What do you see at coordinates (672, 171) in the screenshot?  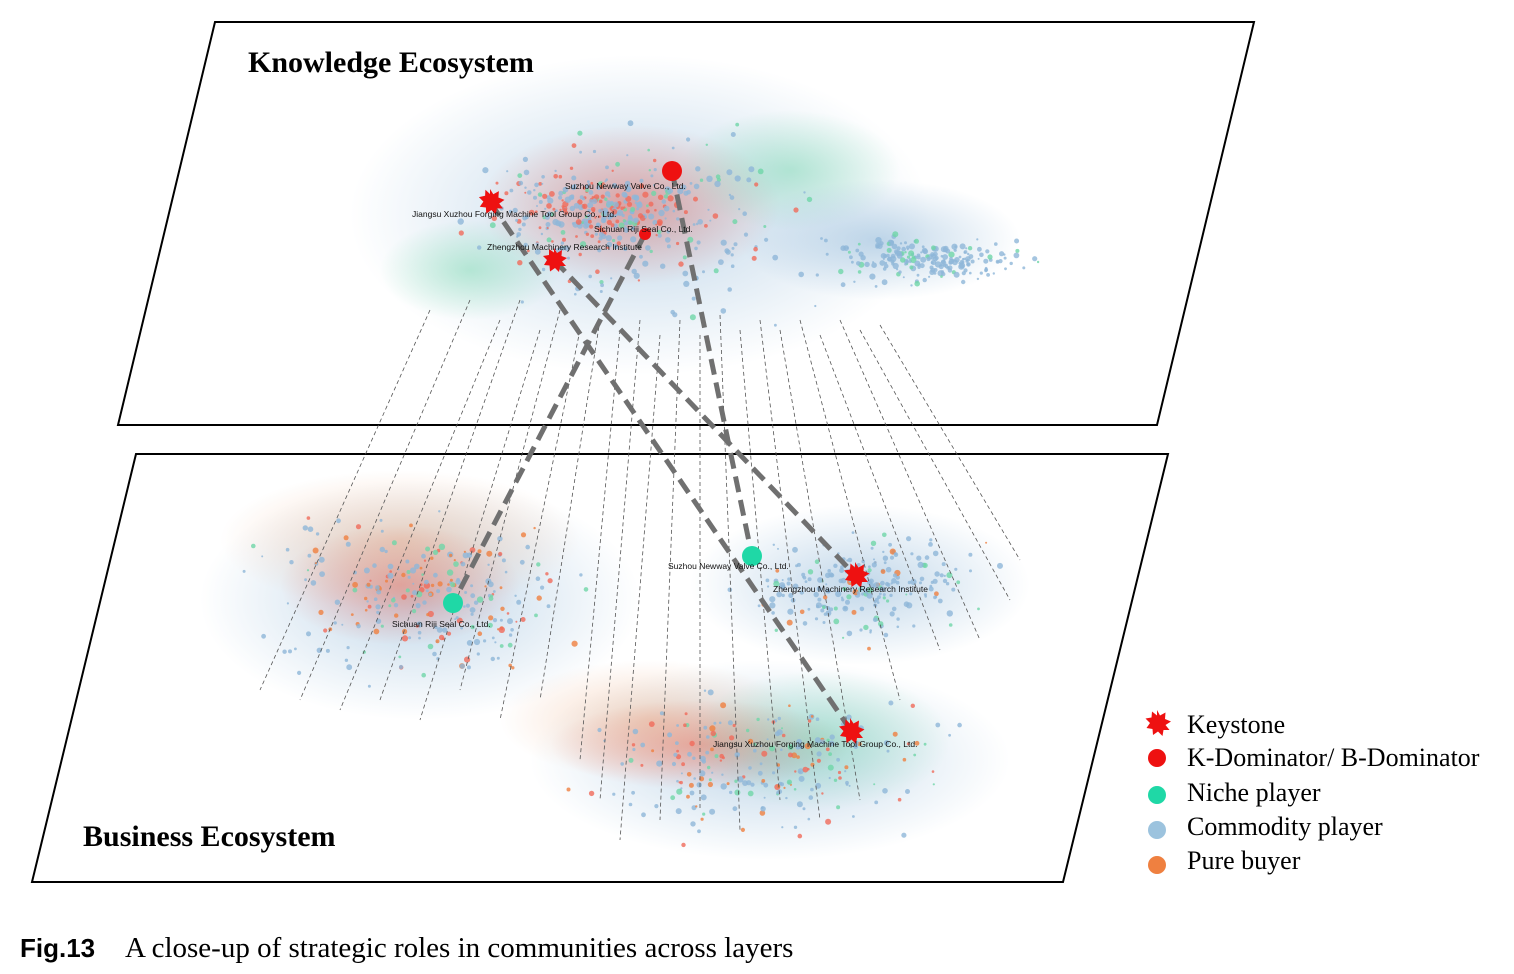 I see `k-node-suzhou-dot` at bounding box center [672, 171].